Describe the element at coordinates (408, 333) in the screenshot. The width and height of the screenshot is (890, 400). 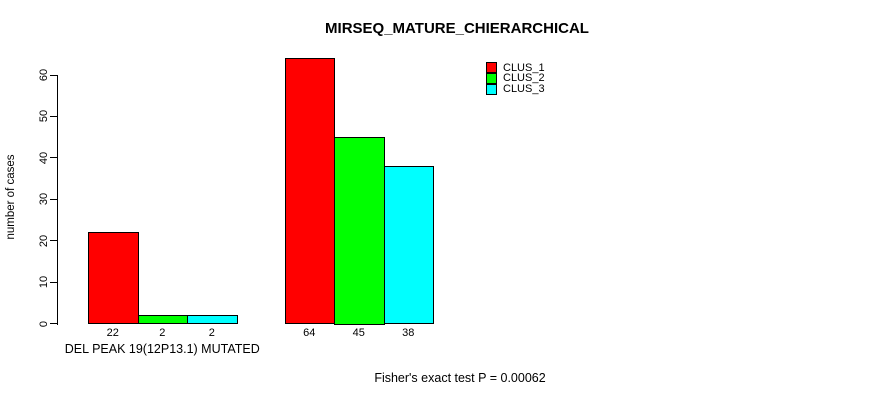
I see `bar-value-label: 38` at that location.